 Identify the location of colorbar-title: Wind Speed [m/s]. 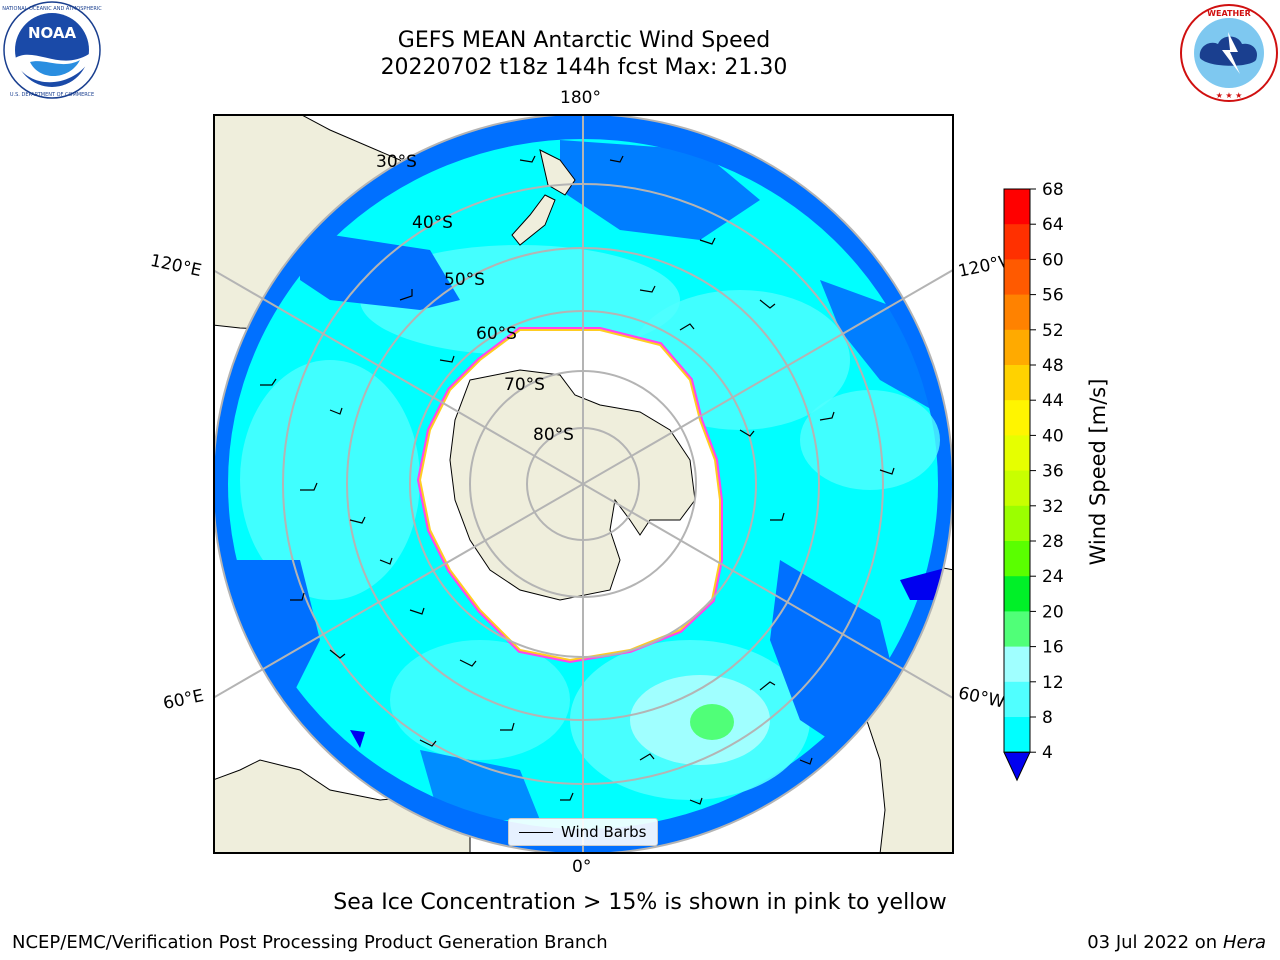
(1098, 472).